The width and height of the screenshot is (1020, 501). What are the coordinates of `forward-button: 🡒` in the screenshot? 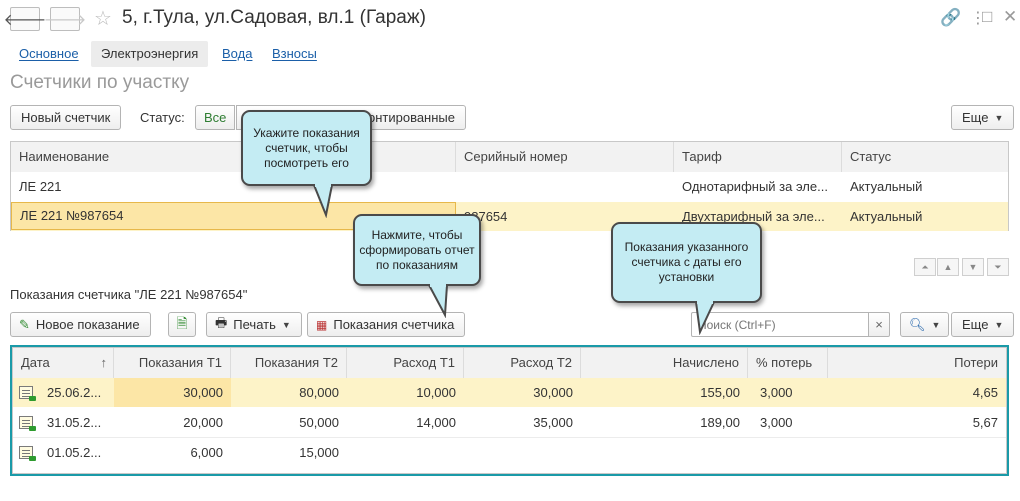 It's located at (65, 19).